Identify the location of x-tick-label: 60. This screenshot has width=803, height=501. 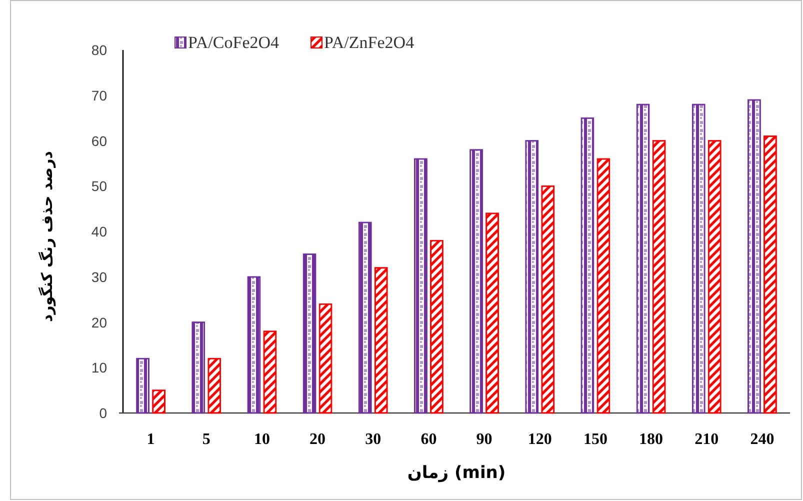
(428, 439).